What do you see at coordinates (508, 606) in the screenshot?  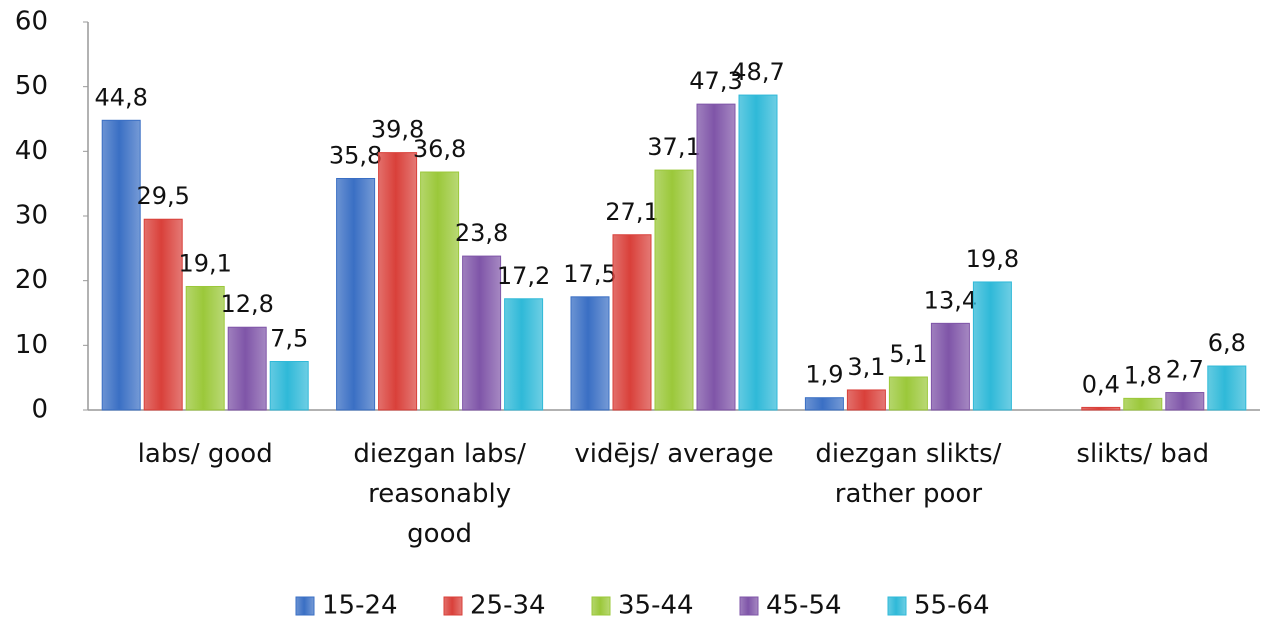 I see `legend-label: 25-34` at bounding box center [508, 606].